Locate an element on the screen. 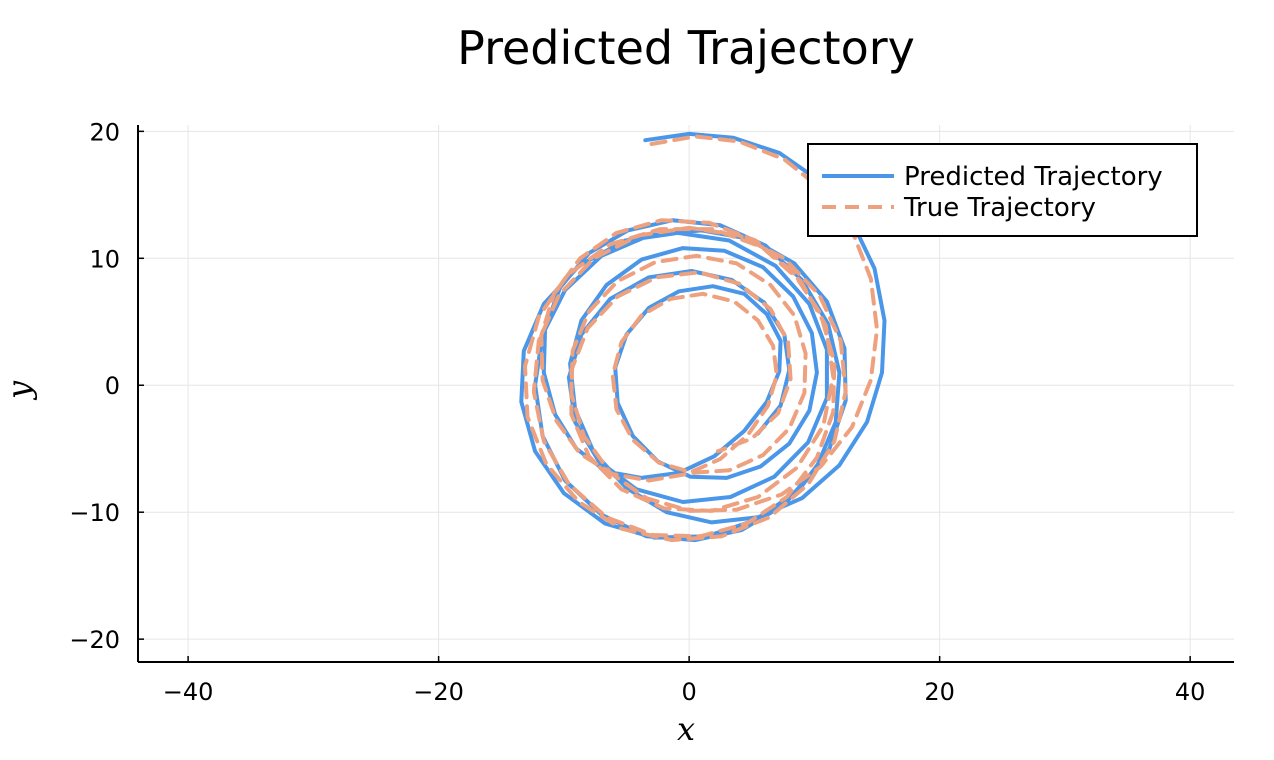 The height and width of the screenshot is (760, 1274). x-tick-label: −20 is located at coordinates (438, 692).